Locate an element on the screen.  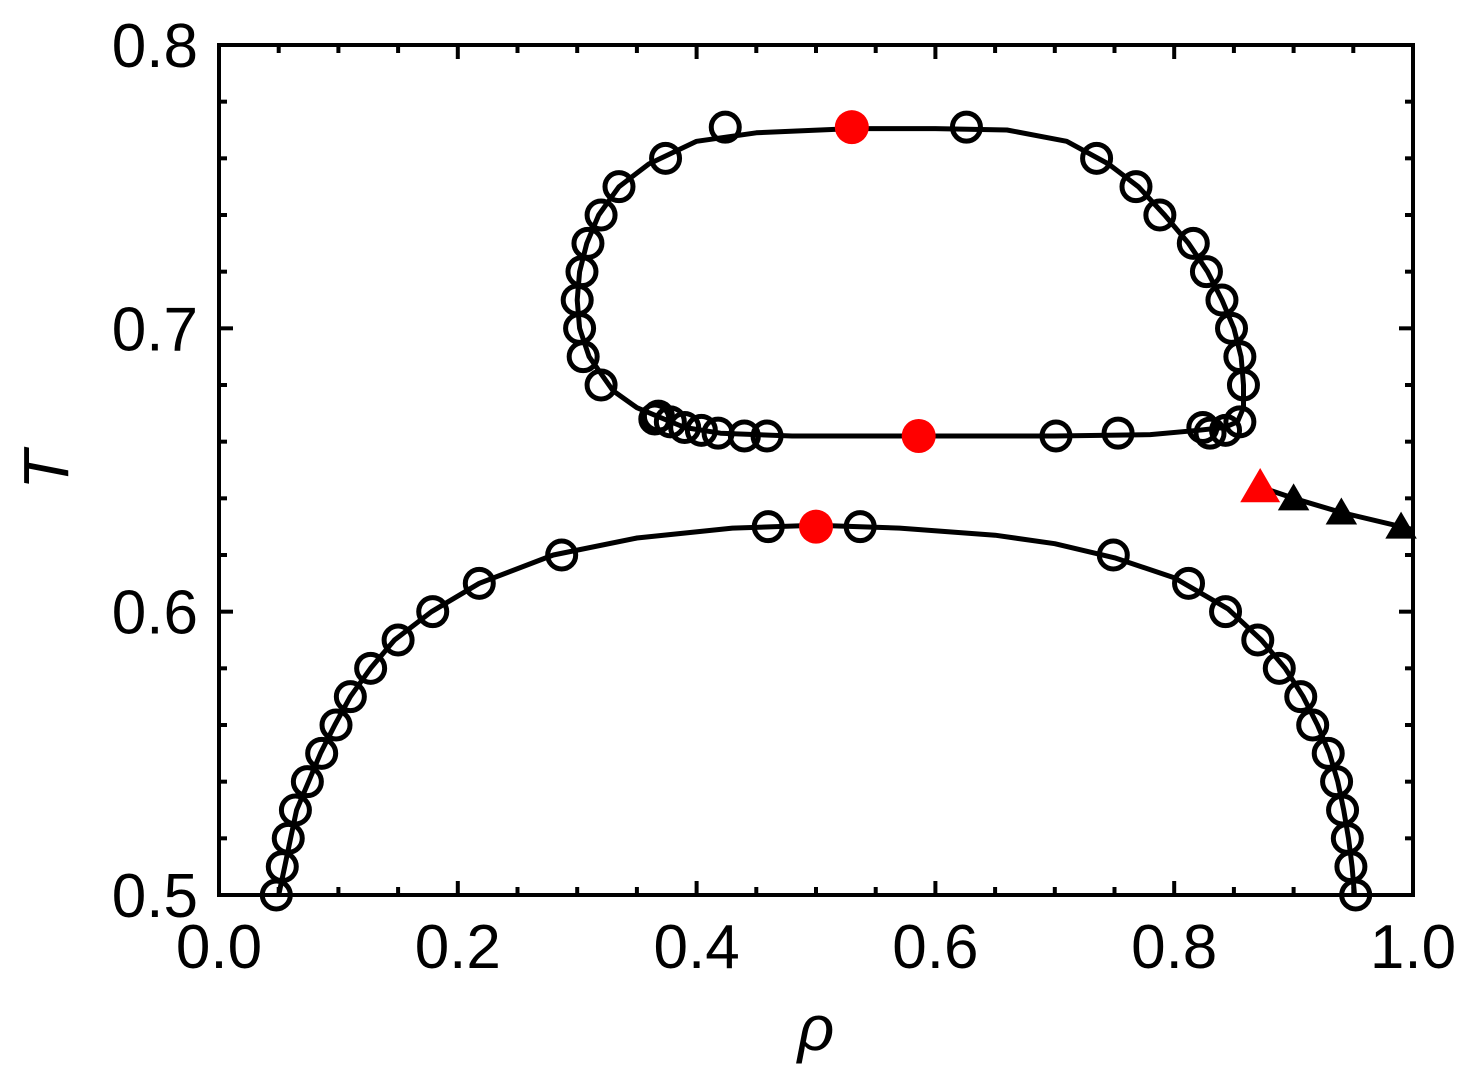
x-tick-label: 0.0 is located at coordinates (219, 947).